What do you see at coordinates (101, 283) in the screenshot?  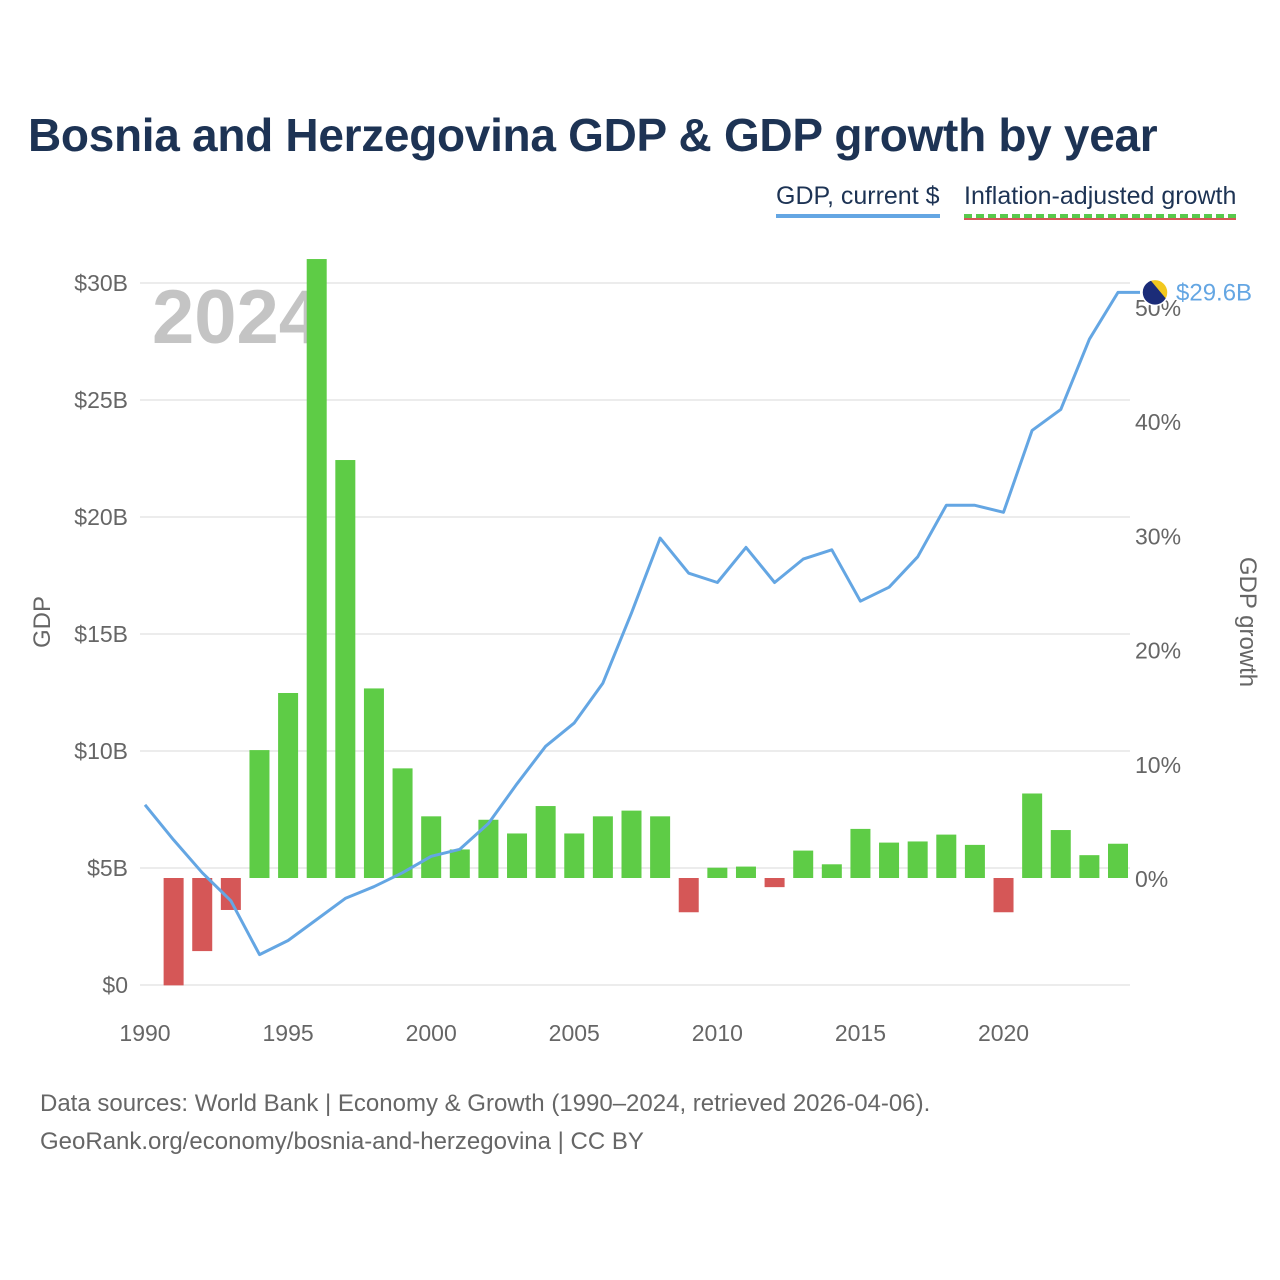 I see `y-left-tick-label: $30B` at bounding box center [101, 283].